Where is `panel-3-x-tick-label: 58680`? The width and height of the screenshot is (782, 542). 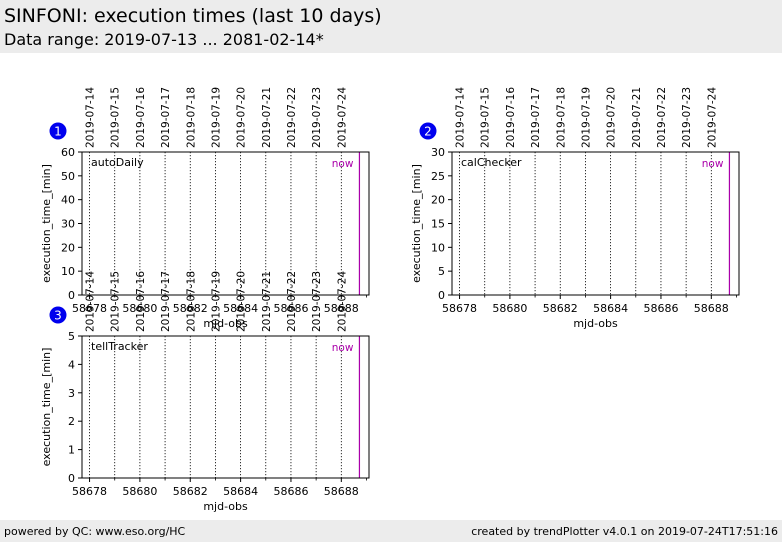 panel-3-x-tick-label: 58680 is located at coordinates (139, 491).